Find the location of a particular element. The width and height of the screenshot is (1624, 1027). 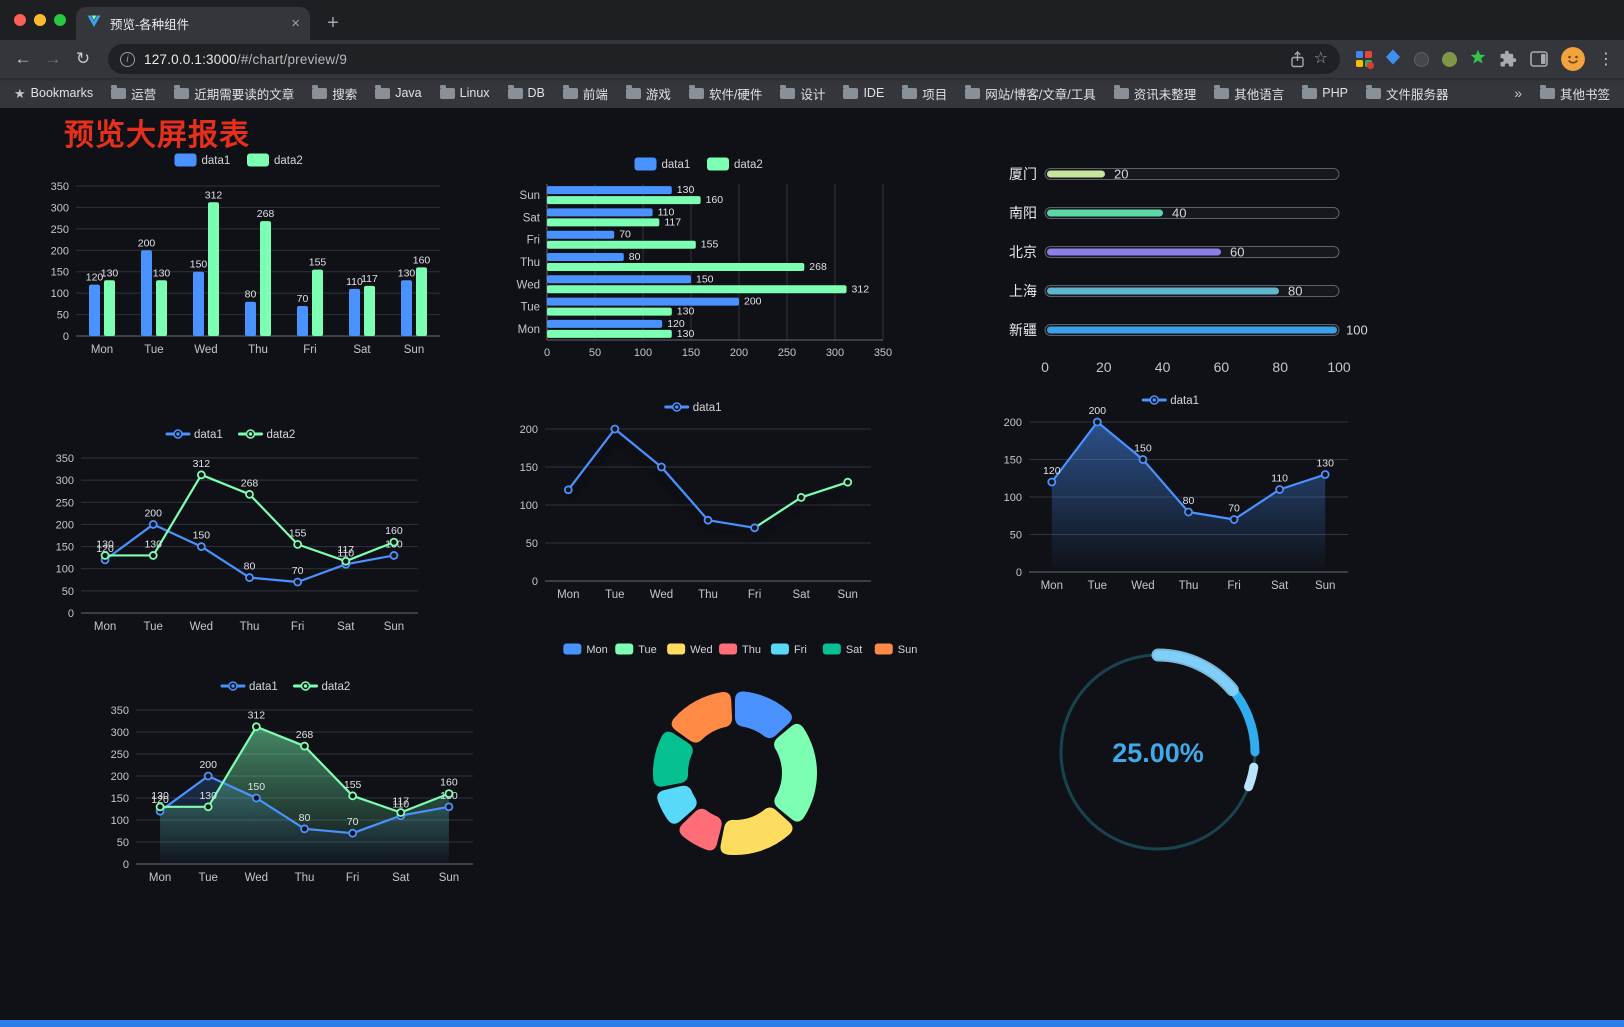

svg-text: Tue is located at coordinates (153, 350).